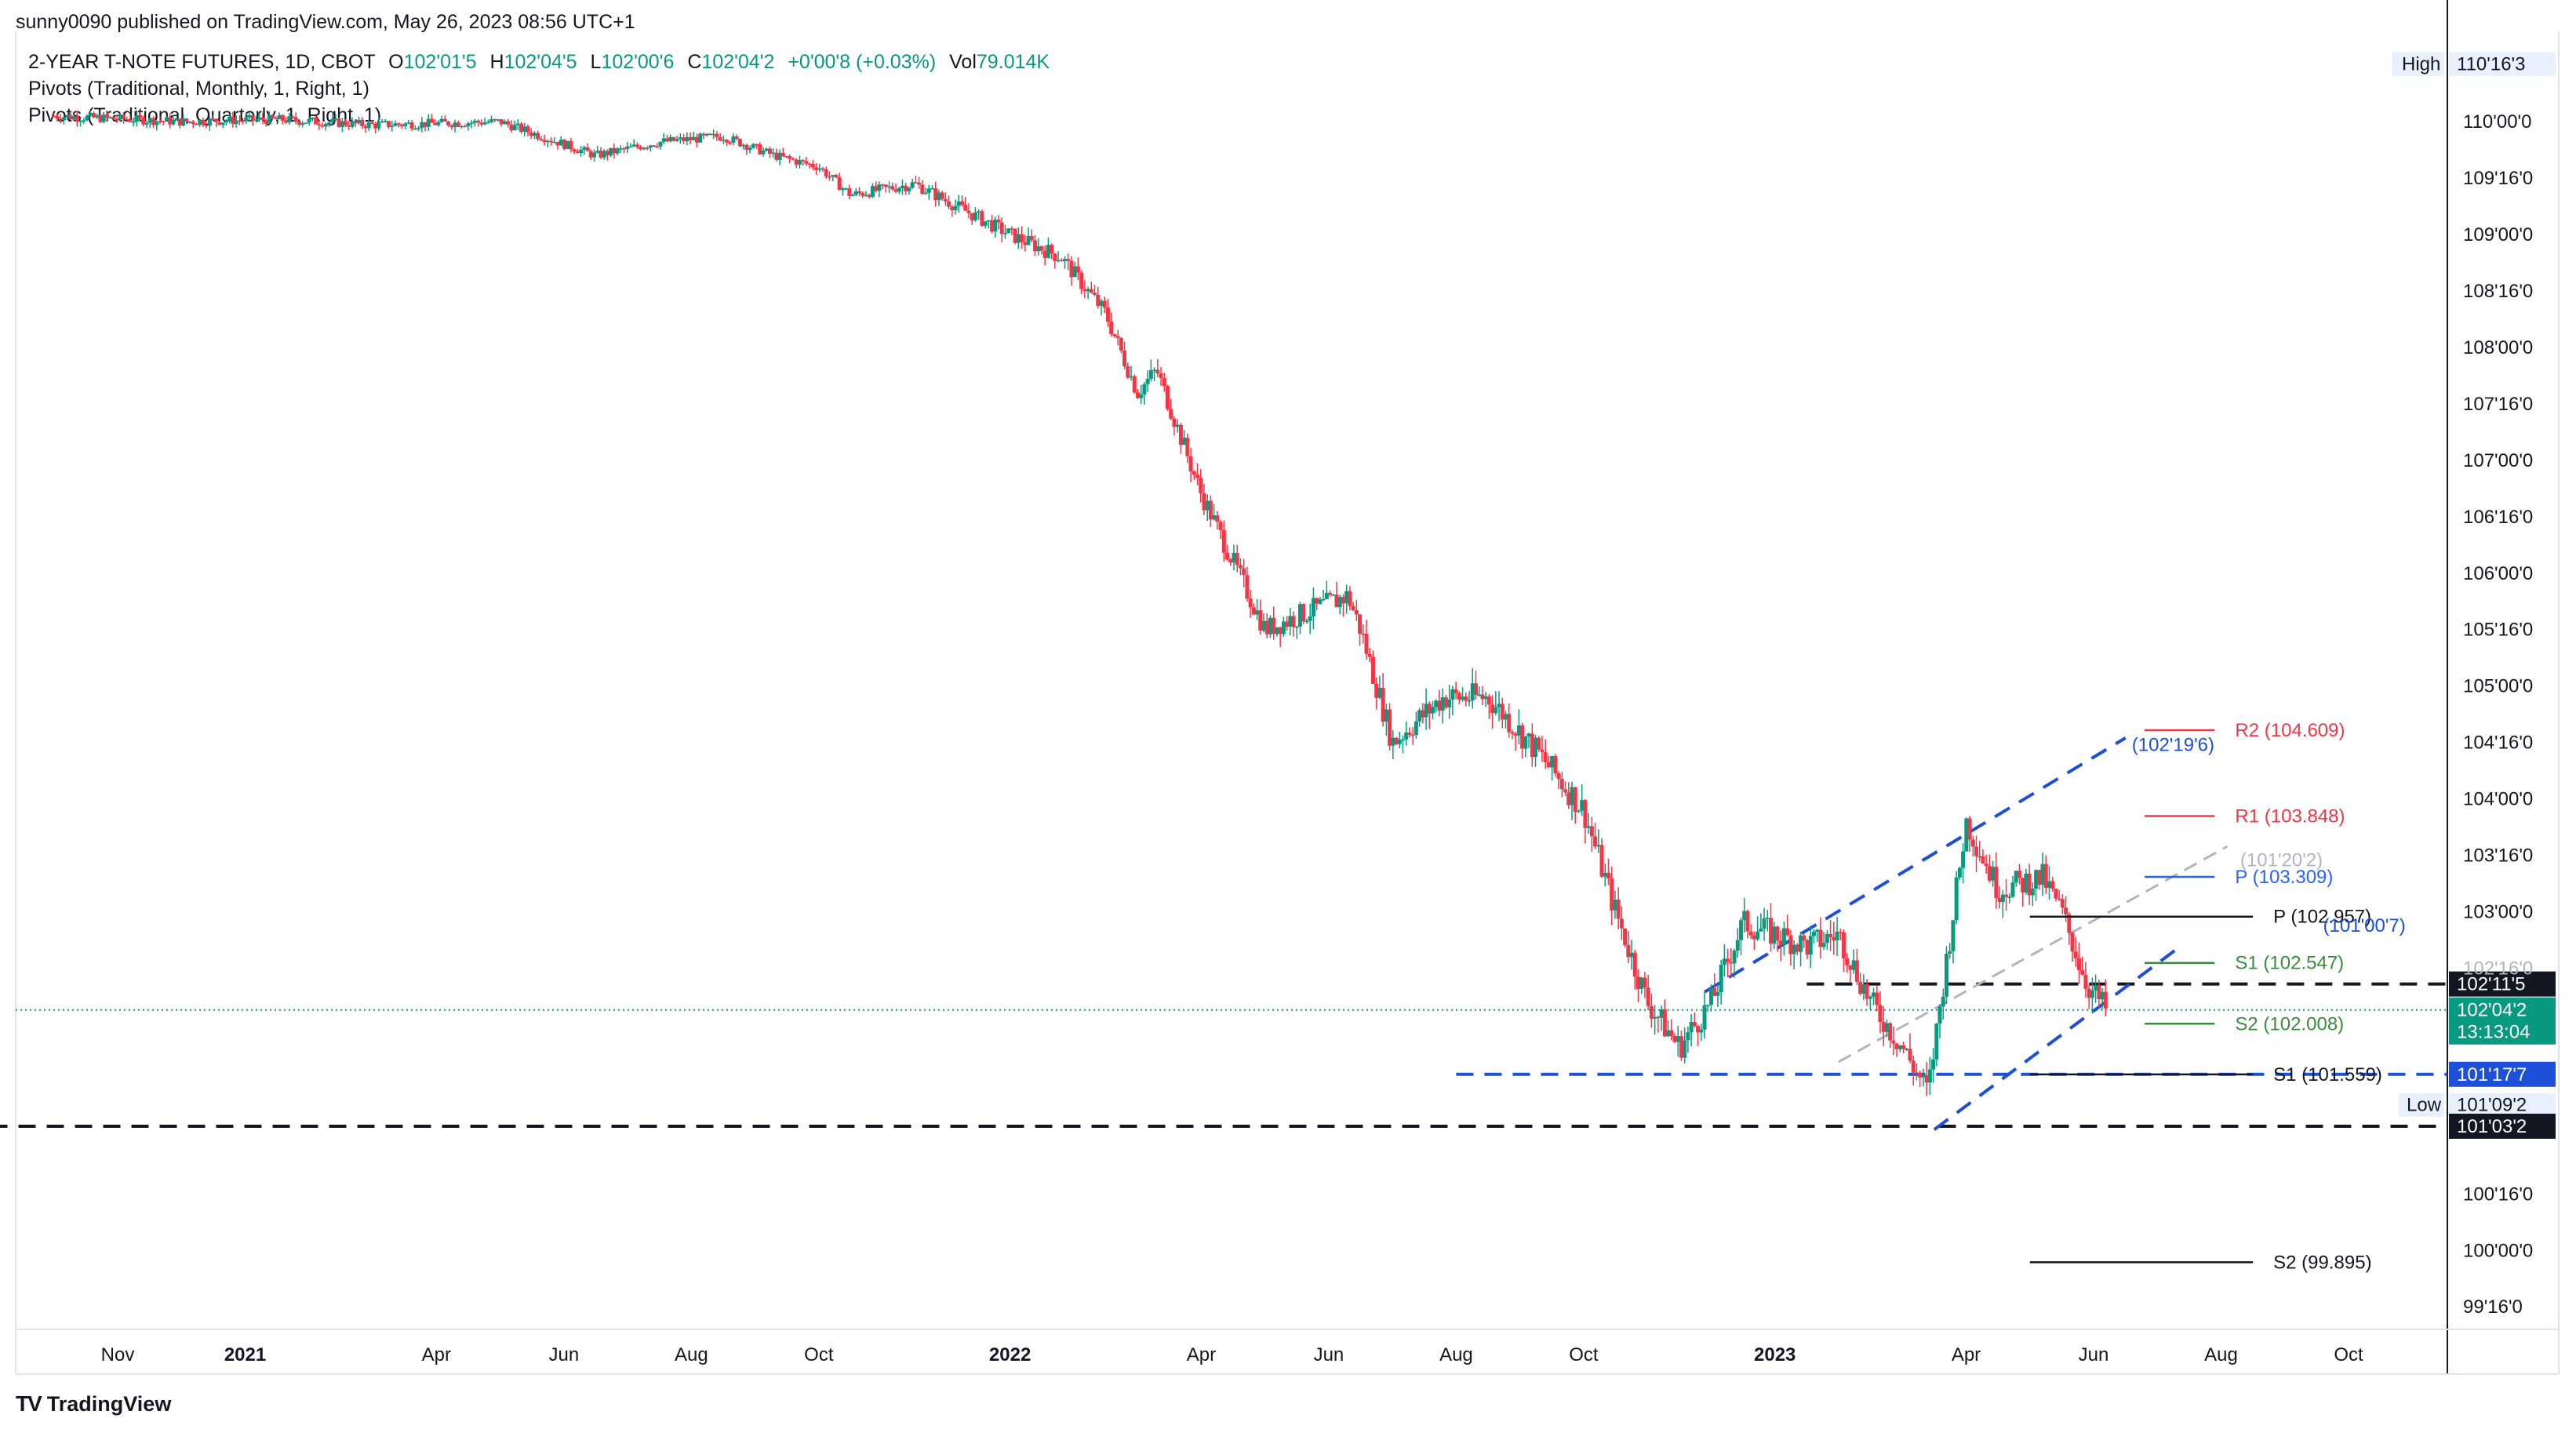  I want to click on high-value: 102'04'5, so click(540, 62).